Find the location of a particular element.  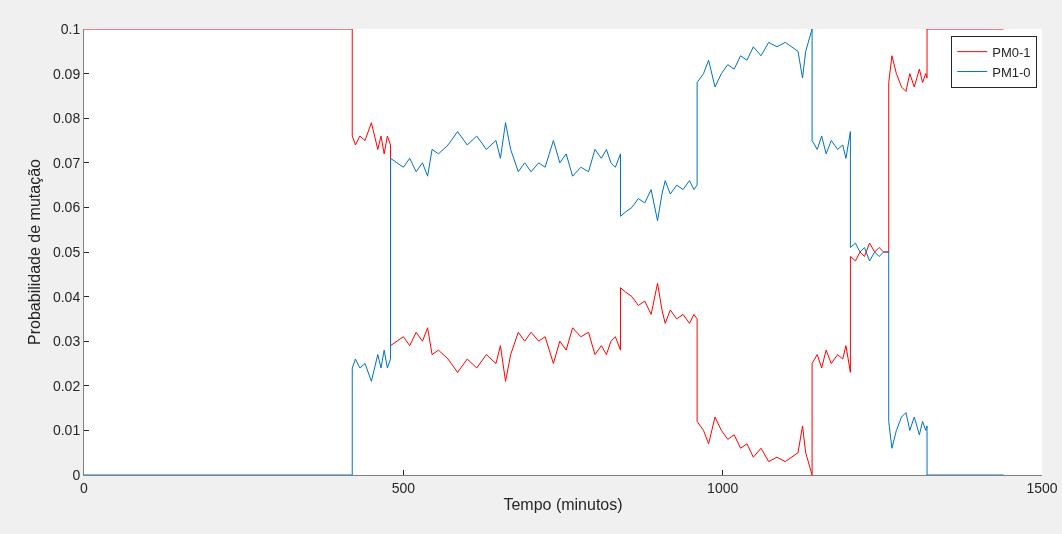

y-tick-label: 0.1 is located at coordinates (70, 28).